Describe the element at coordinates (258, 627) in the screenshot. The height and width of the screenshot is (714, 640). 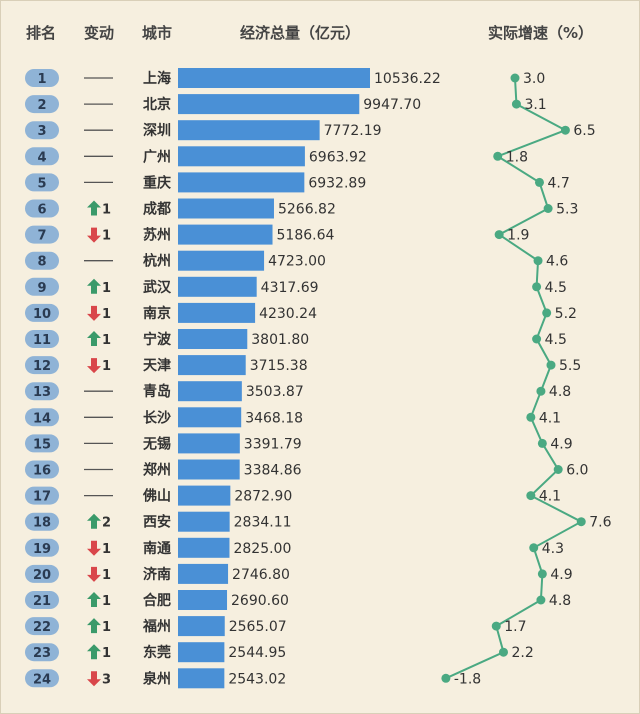
I see `gdp-value-label: 2565.07` at that location.